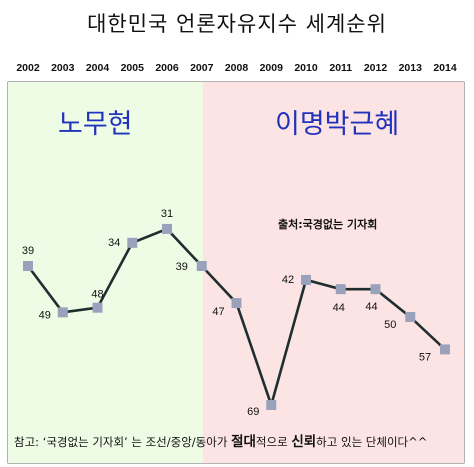  I want to click on x-tick-label: 2002, so click(28, 68).